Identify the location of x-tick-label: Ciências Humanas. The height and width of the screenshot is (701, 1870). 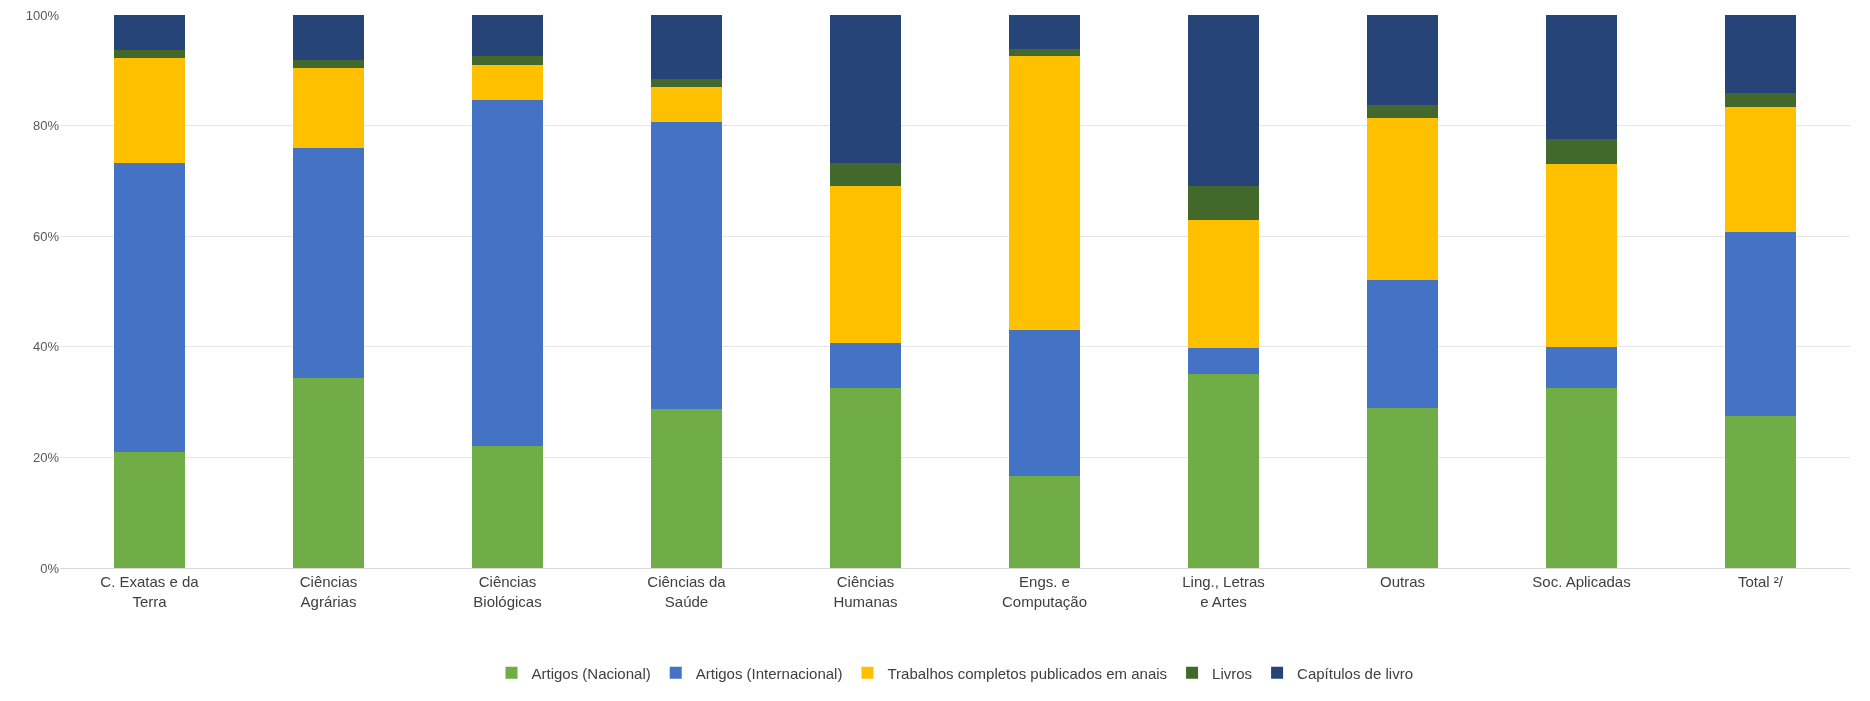
(865, 591).